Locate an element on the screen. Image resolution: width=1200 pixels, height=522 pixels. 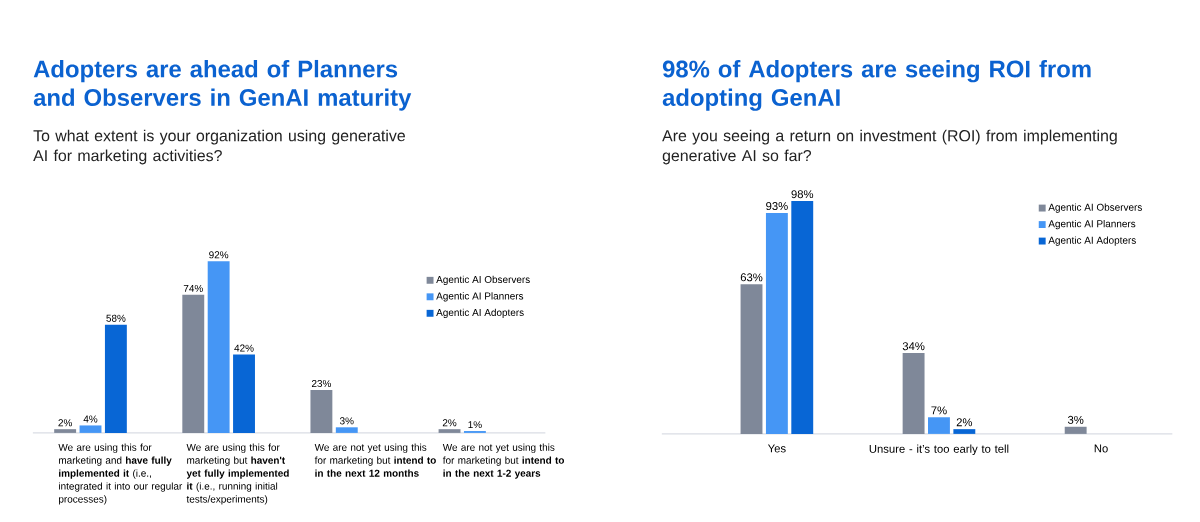
chart-title: 98% of Adopters are seeing ROI from adopting GenAI is located at coordinates (876, 85).